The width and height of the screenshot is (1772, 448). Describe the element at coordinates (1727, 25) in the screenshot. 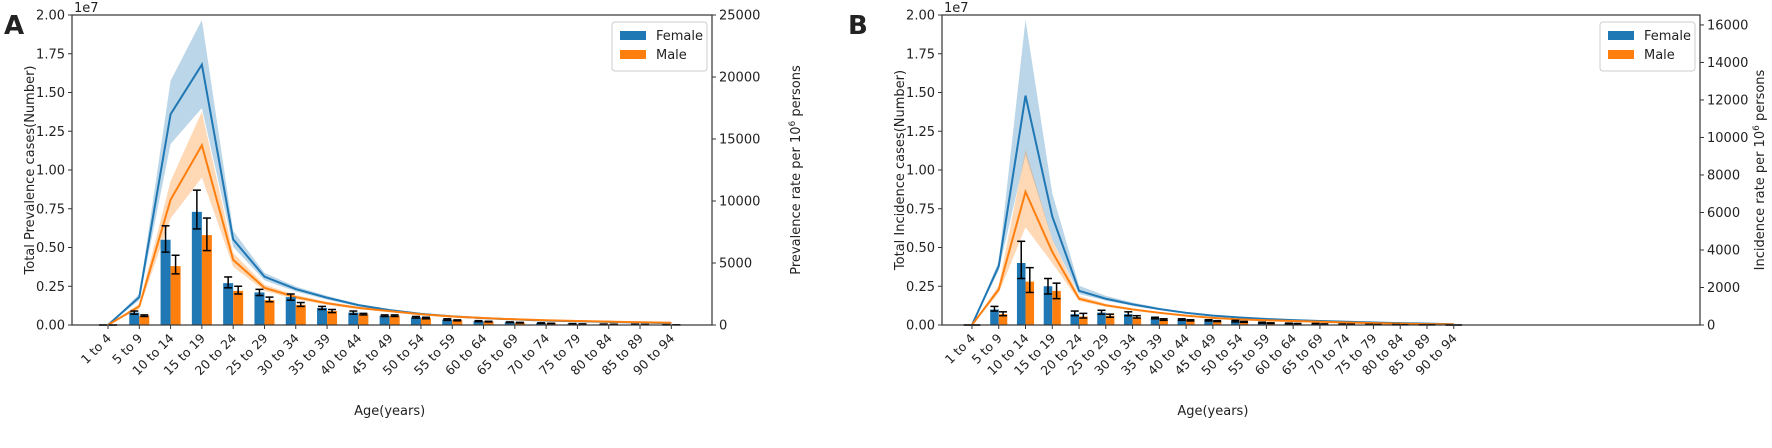

I see `y2-tick-label: 16000` at that location.